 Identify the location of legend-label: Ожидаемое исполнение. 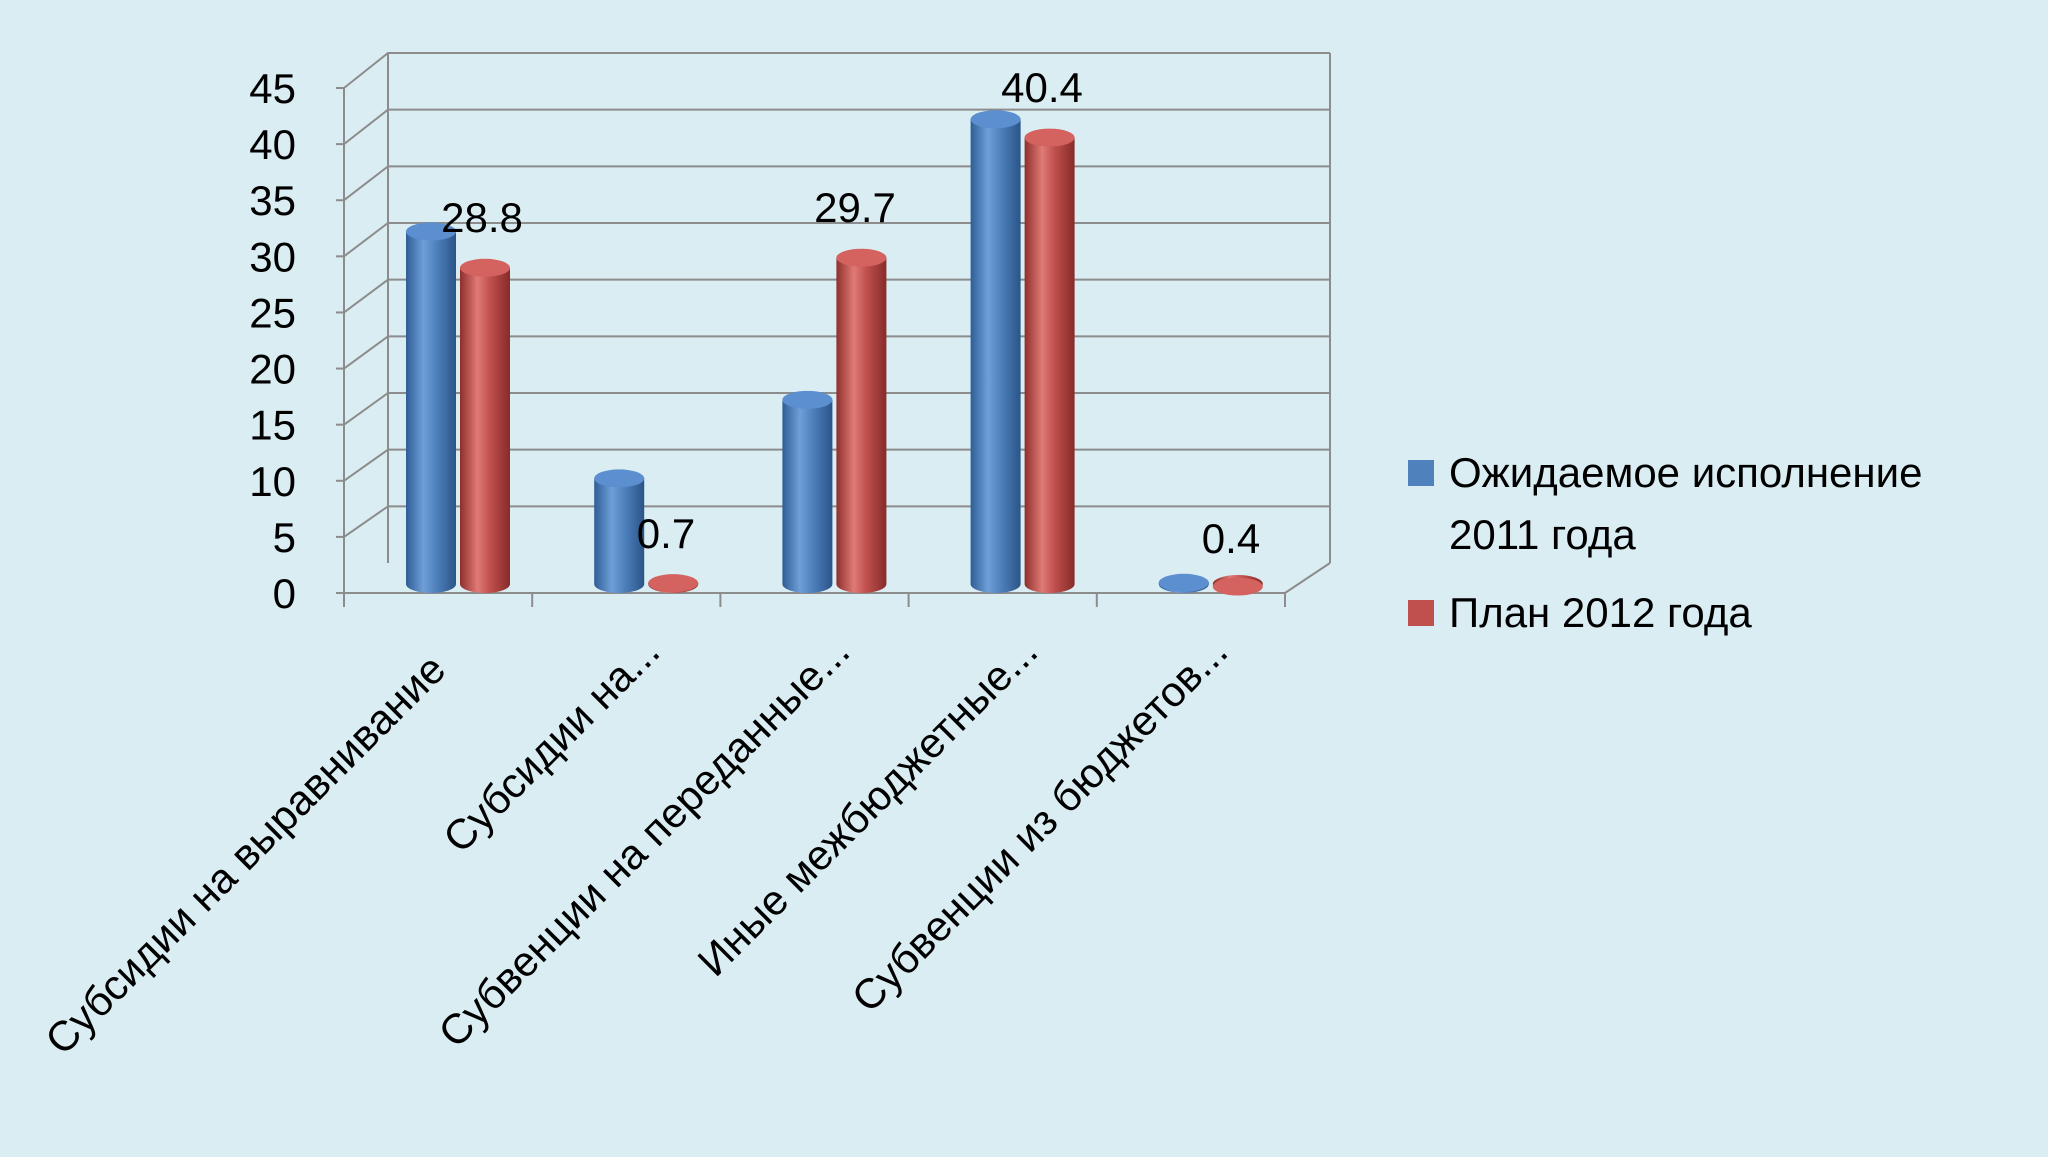
(1685, 472).